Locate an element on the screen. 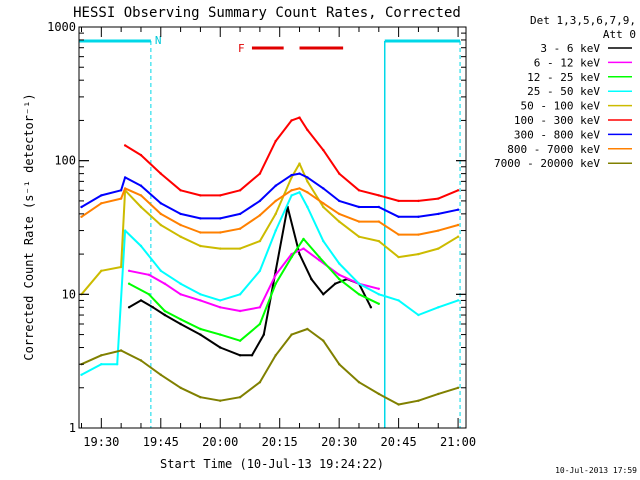  x-tick-label: 20:00 is located at coordinates (220, 442).